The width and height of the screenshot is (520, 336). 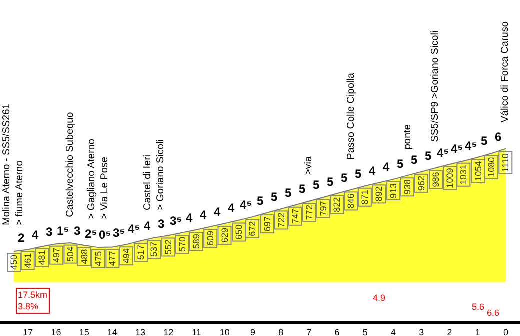 I want to click on data-label: 747, so click(x=295, y=216).